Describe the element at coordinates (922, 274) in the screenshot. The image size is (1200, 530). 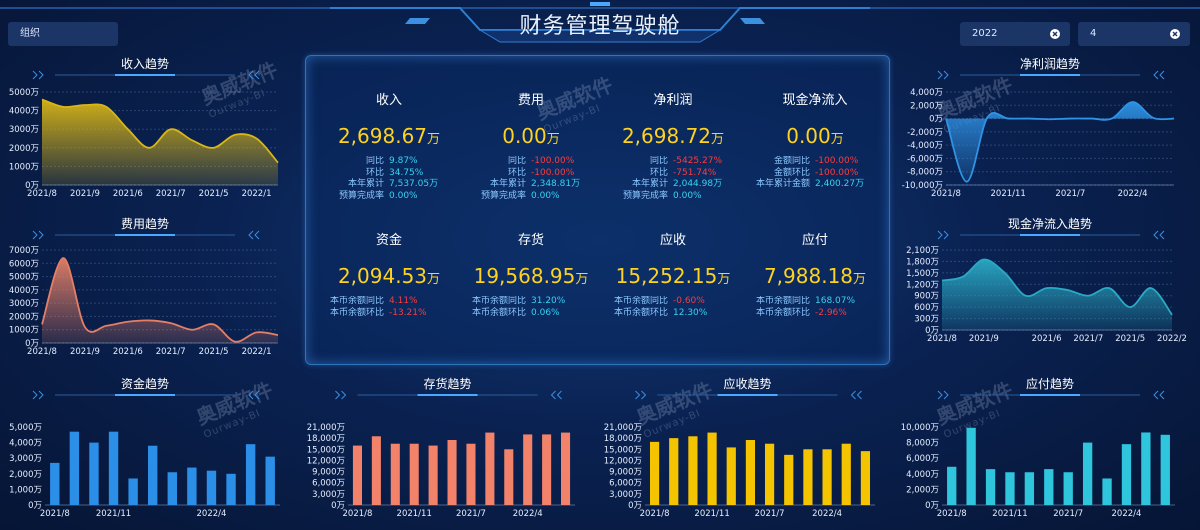
I see `y-tick-label: 1,500万` at that location.